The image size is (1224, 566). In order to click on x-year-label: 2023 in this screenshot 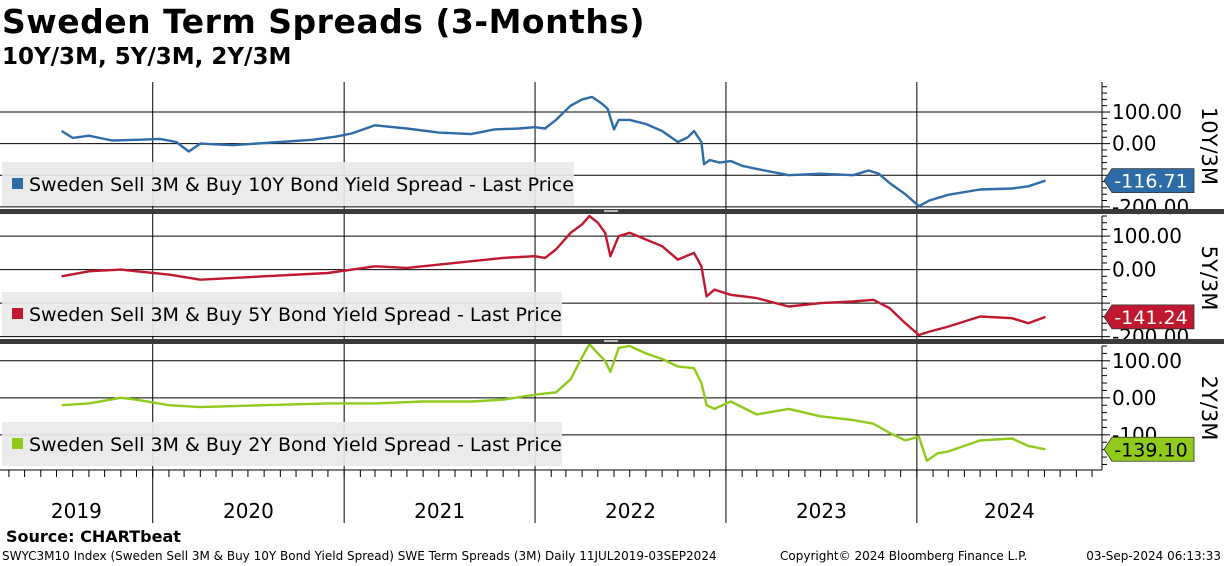, I will do `click(821, 511)`.